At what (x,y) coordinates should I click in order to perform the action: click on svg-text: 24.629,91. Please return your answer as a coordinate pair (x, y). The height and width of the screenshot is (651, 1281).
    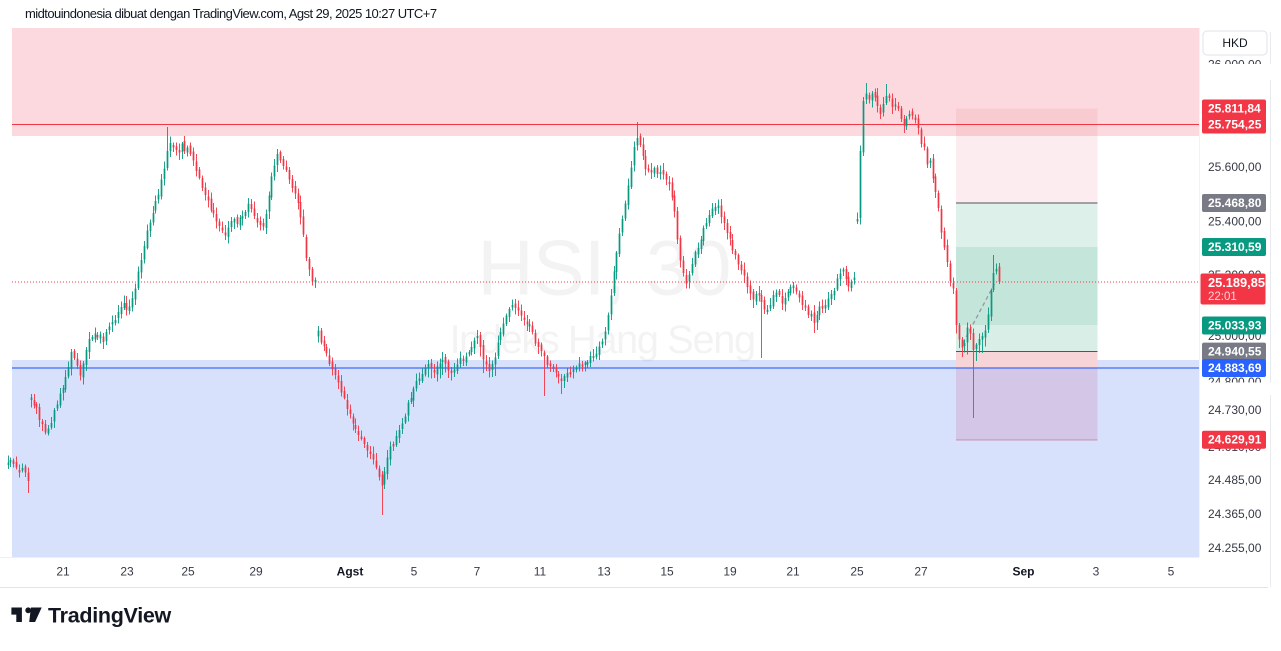
    Looking at the image, I should click on (1235, 440).